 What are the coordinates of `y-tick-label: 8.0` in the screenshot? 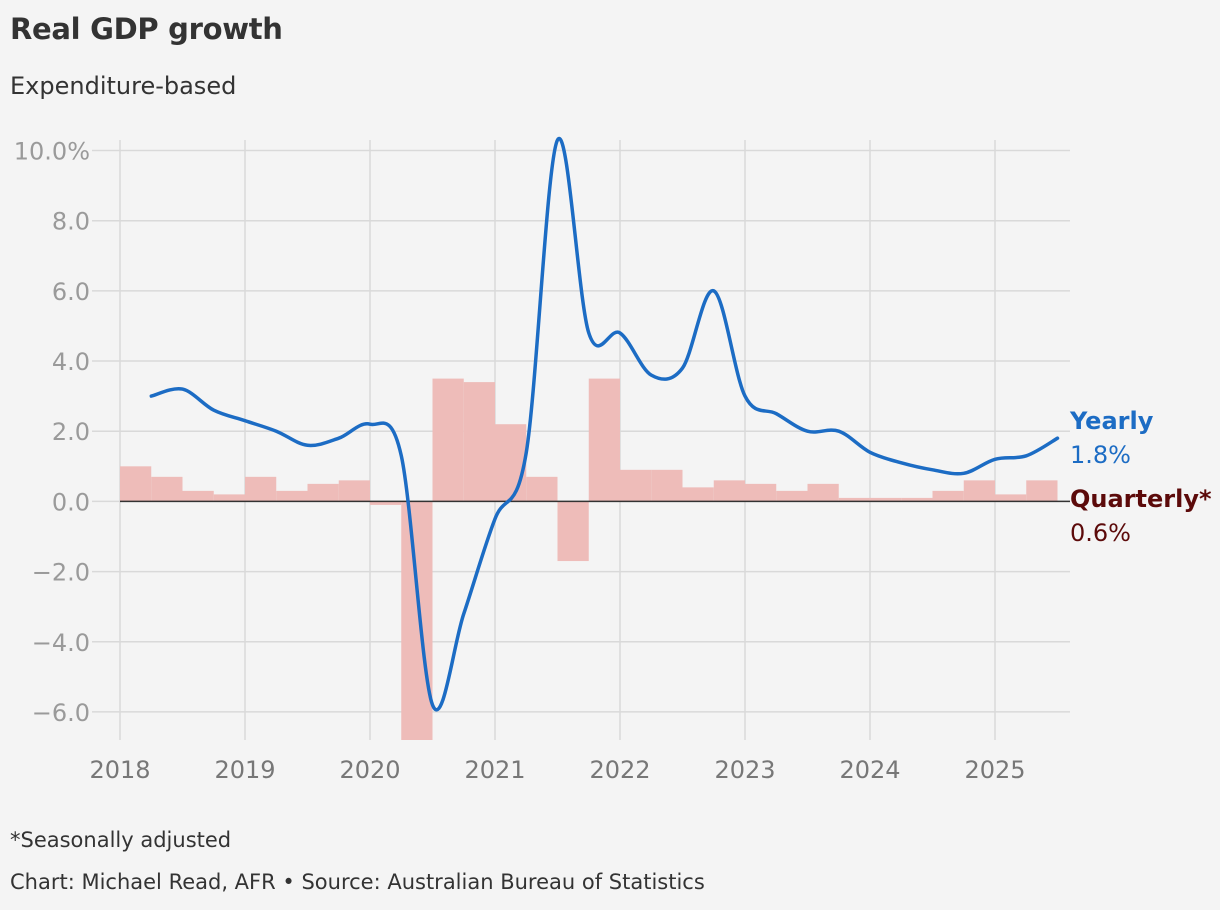 It's located at (71, 222).